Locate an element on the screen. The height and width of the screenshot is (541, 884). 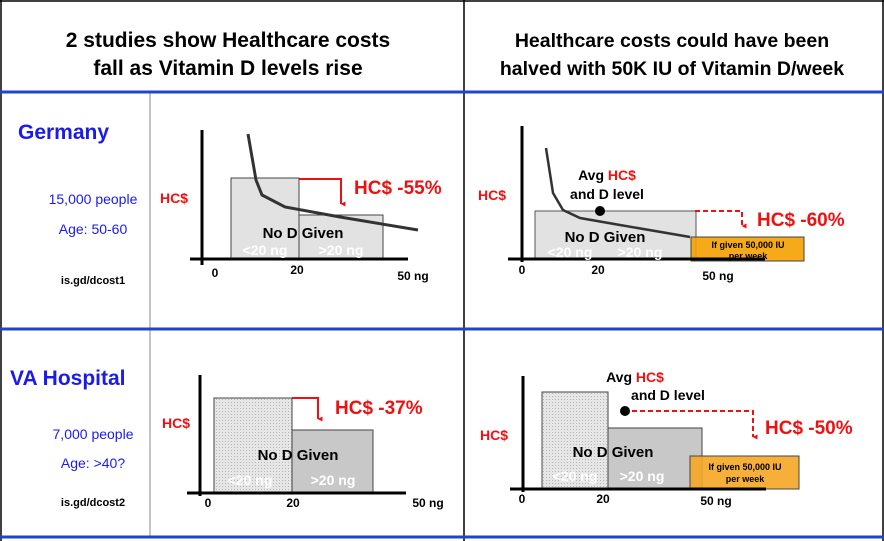
study-link: is.gd/dcost2 is located at coordinates (93, 503).